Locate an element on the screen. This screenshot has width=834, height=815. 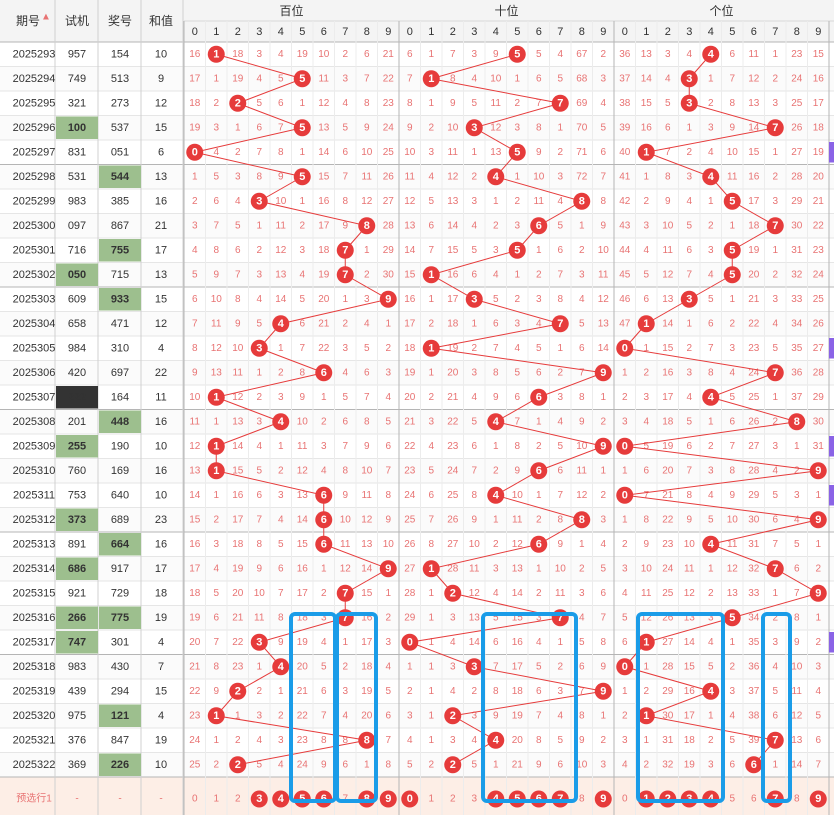
miss-value: 36 is located at coordinates (754, 666).